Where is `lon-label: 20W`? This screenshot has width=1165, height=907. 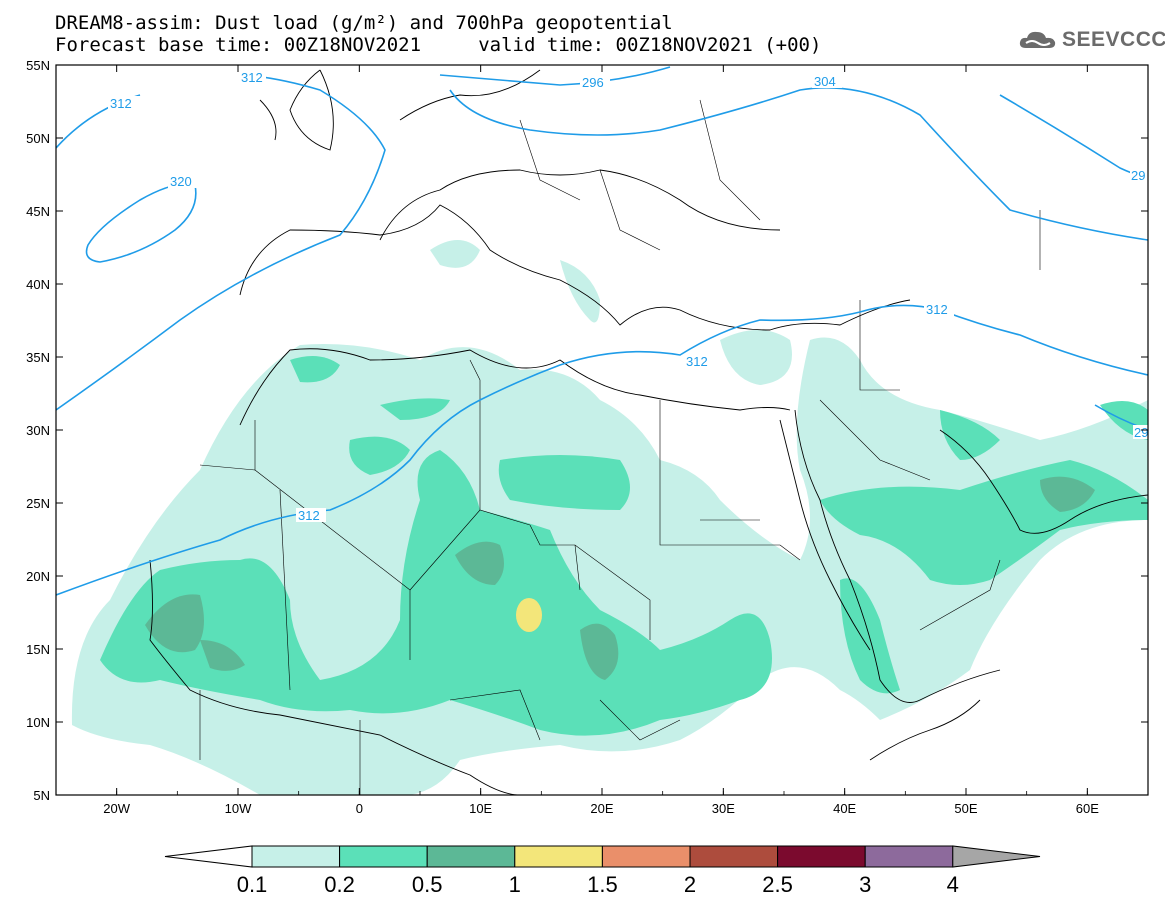
lon-label: 20W is located at coordinates (116, 808).